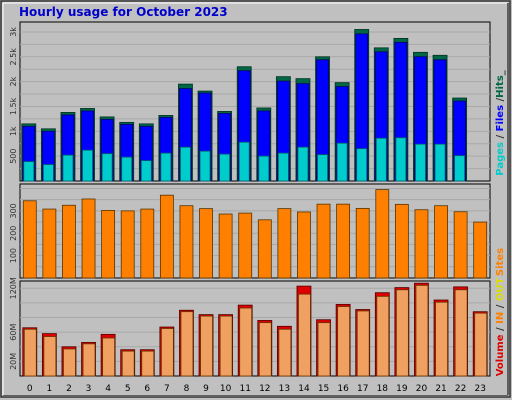 Image resolution: width=512 pixels, height=400 pixels. Describe the element at coordinates (13, 106) in the screenshot. I see `y-tick-label: 1.5k` at that location.